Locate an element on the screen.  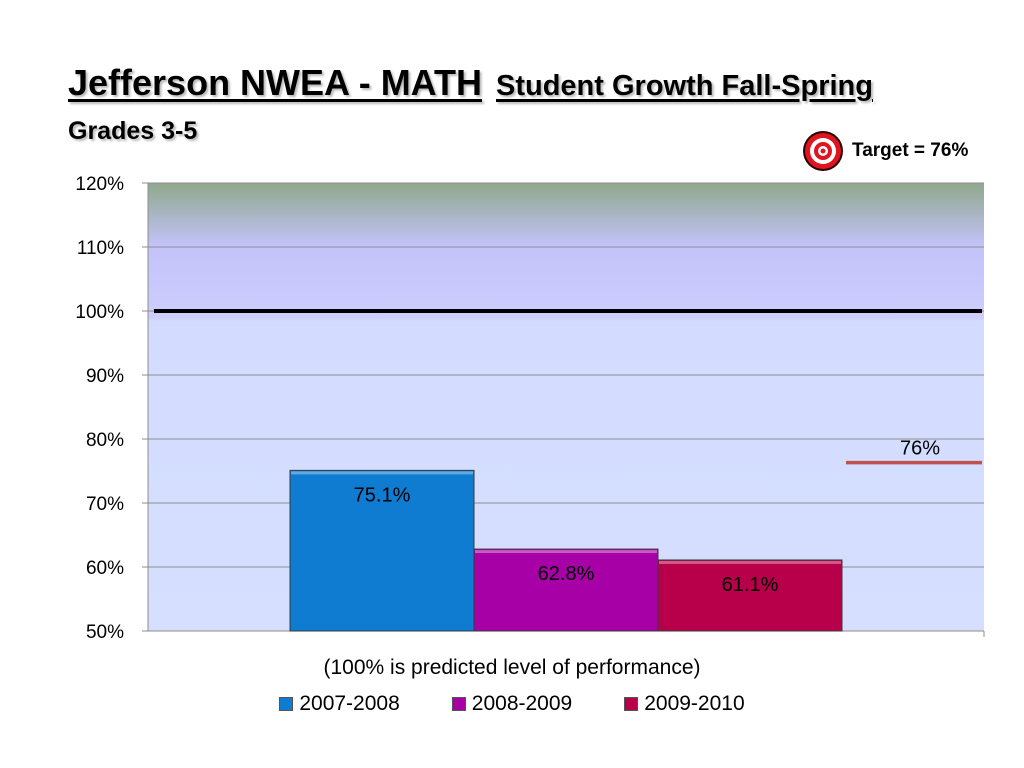
y-tick-label: 120% is located at coordinates (99, 184).